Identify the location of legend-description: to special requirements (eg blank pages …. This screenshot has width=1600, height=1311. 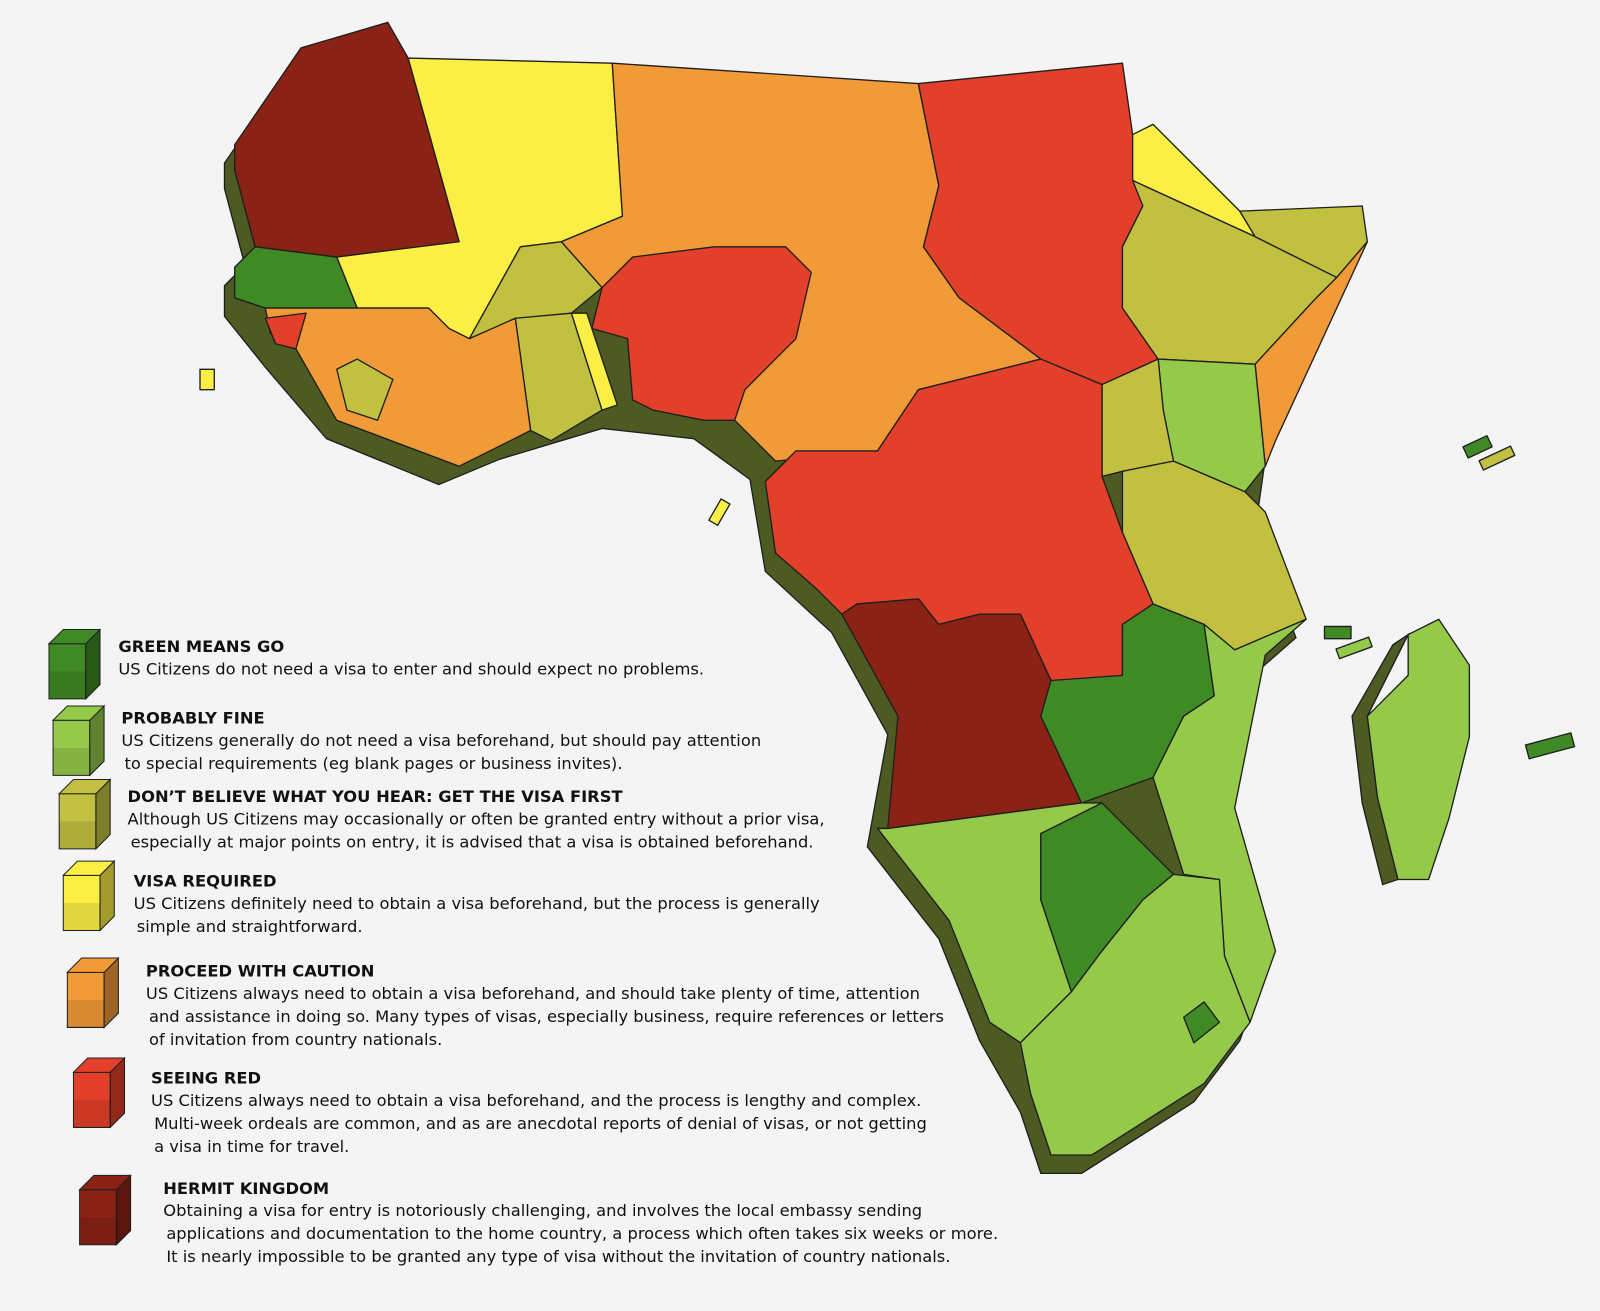
(373, 763).